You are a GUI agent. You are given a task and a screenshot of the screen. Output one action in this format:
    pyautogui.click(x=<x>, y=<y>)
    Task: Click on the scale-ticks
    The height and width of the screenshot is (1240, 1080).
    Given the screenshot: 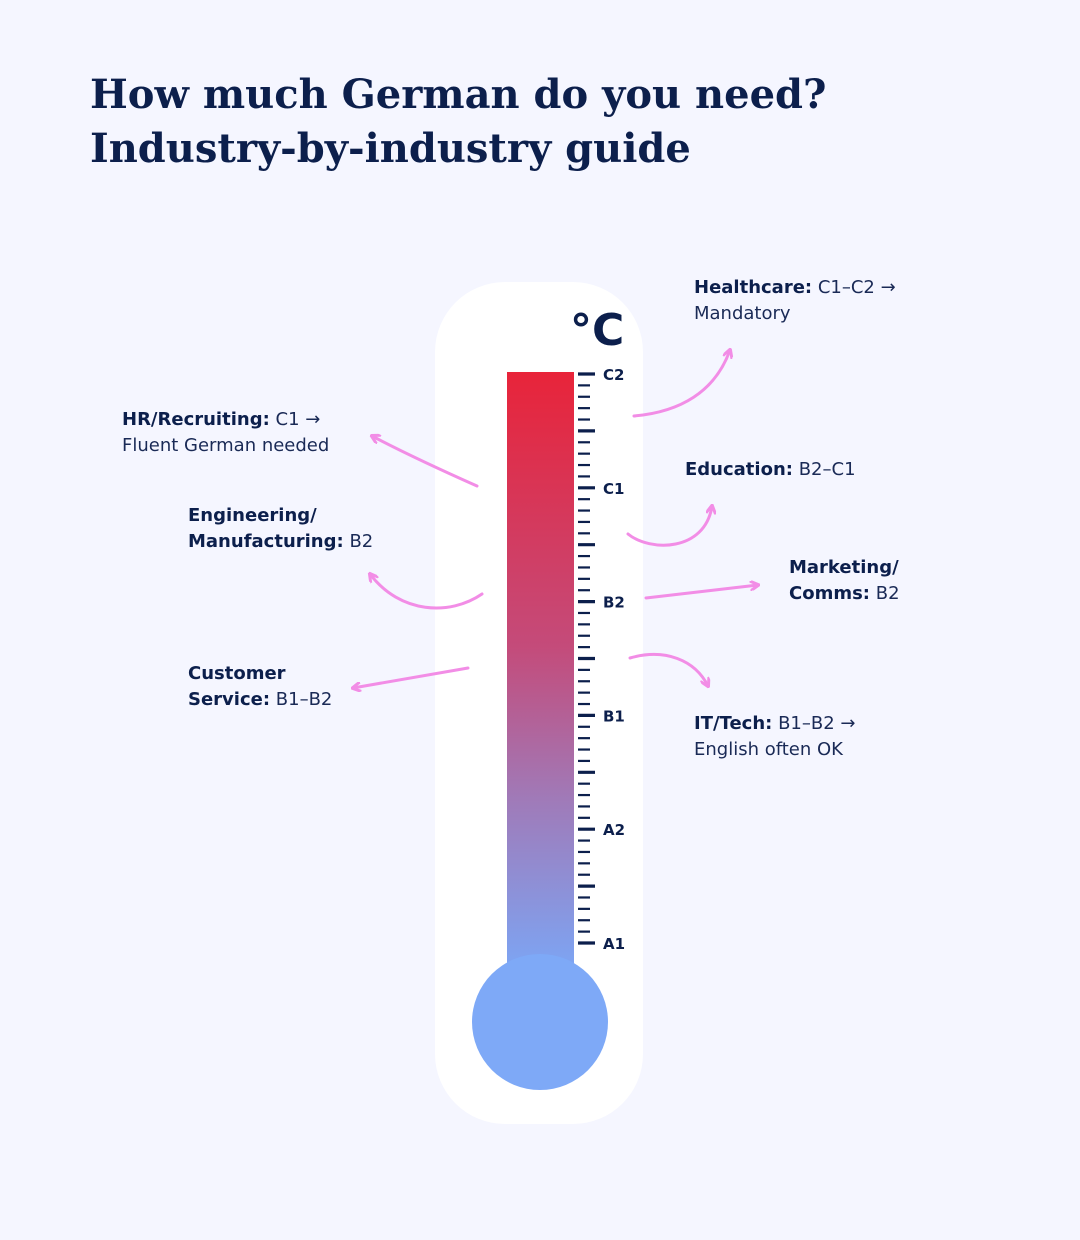 What is the action you would take?
    pyautogui.click(x=586, y=658)
    